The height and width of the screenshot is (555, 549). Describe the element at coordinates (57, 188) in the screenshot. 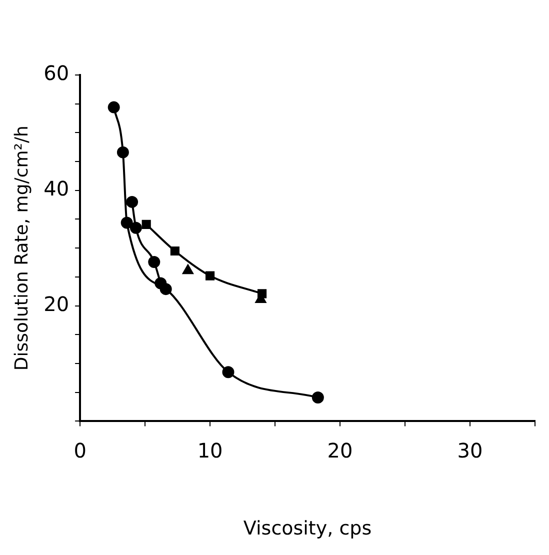

I see `y-tick-label: 40` at that location.